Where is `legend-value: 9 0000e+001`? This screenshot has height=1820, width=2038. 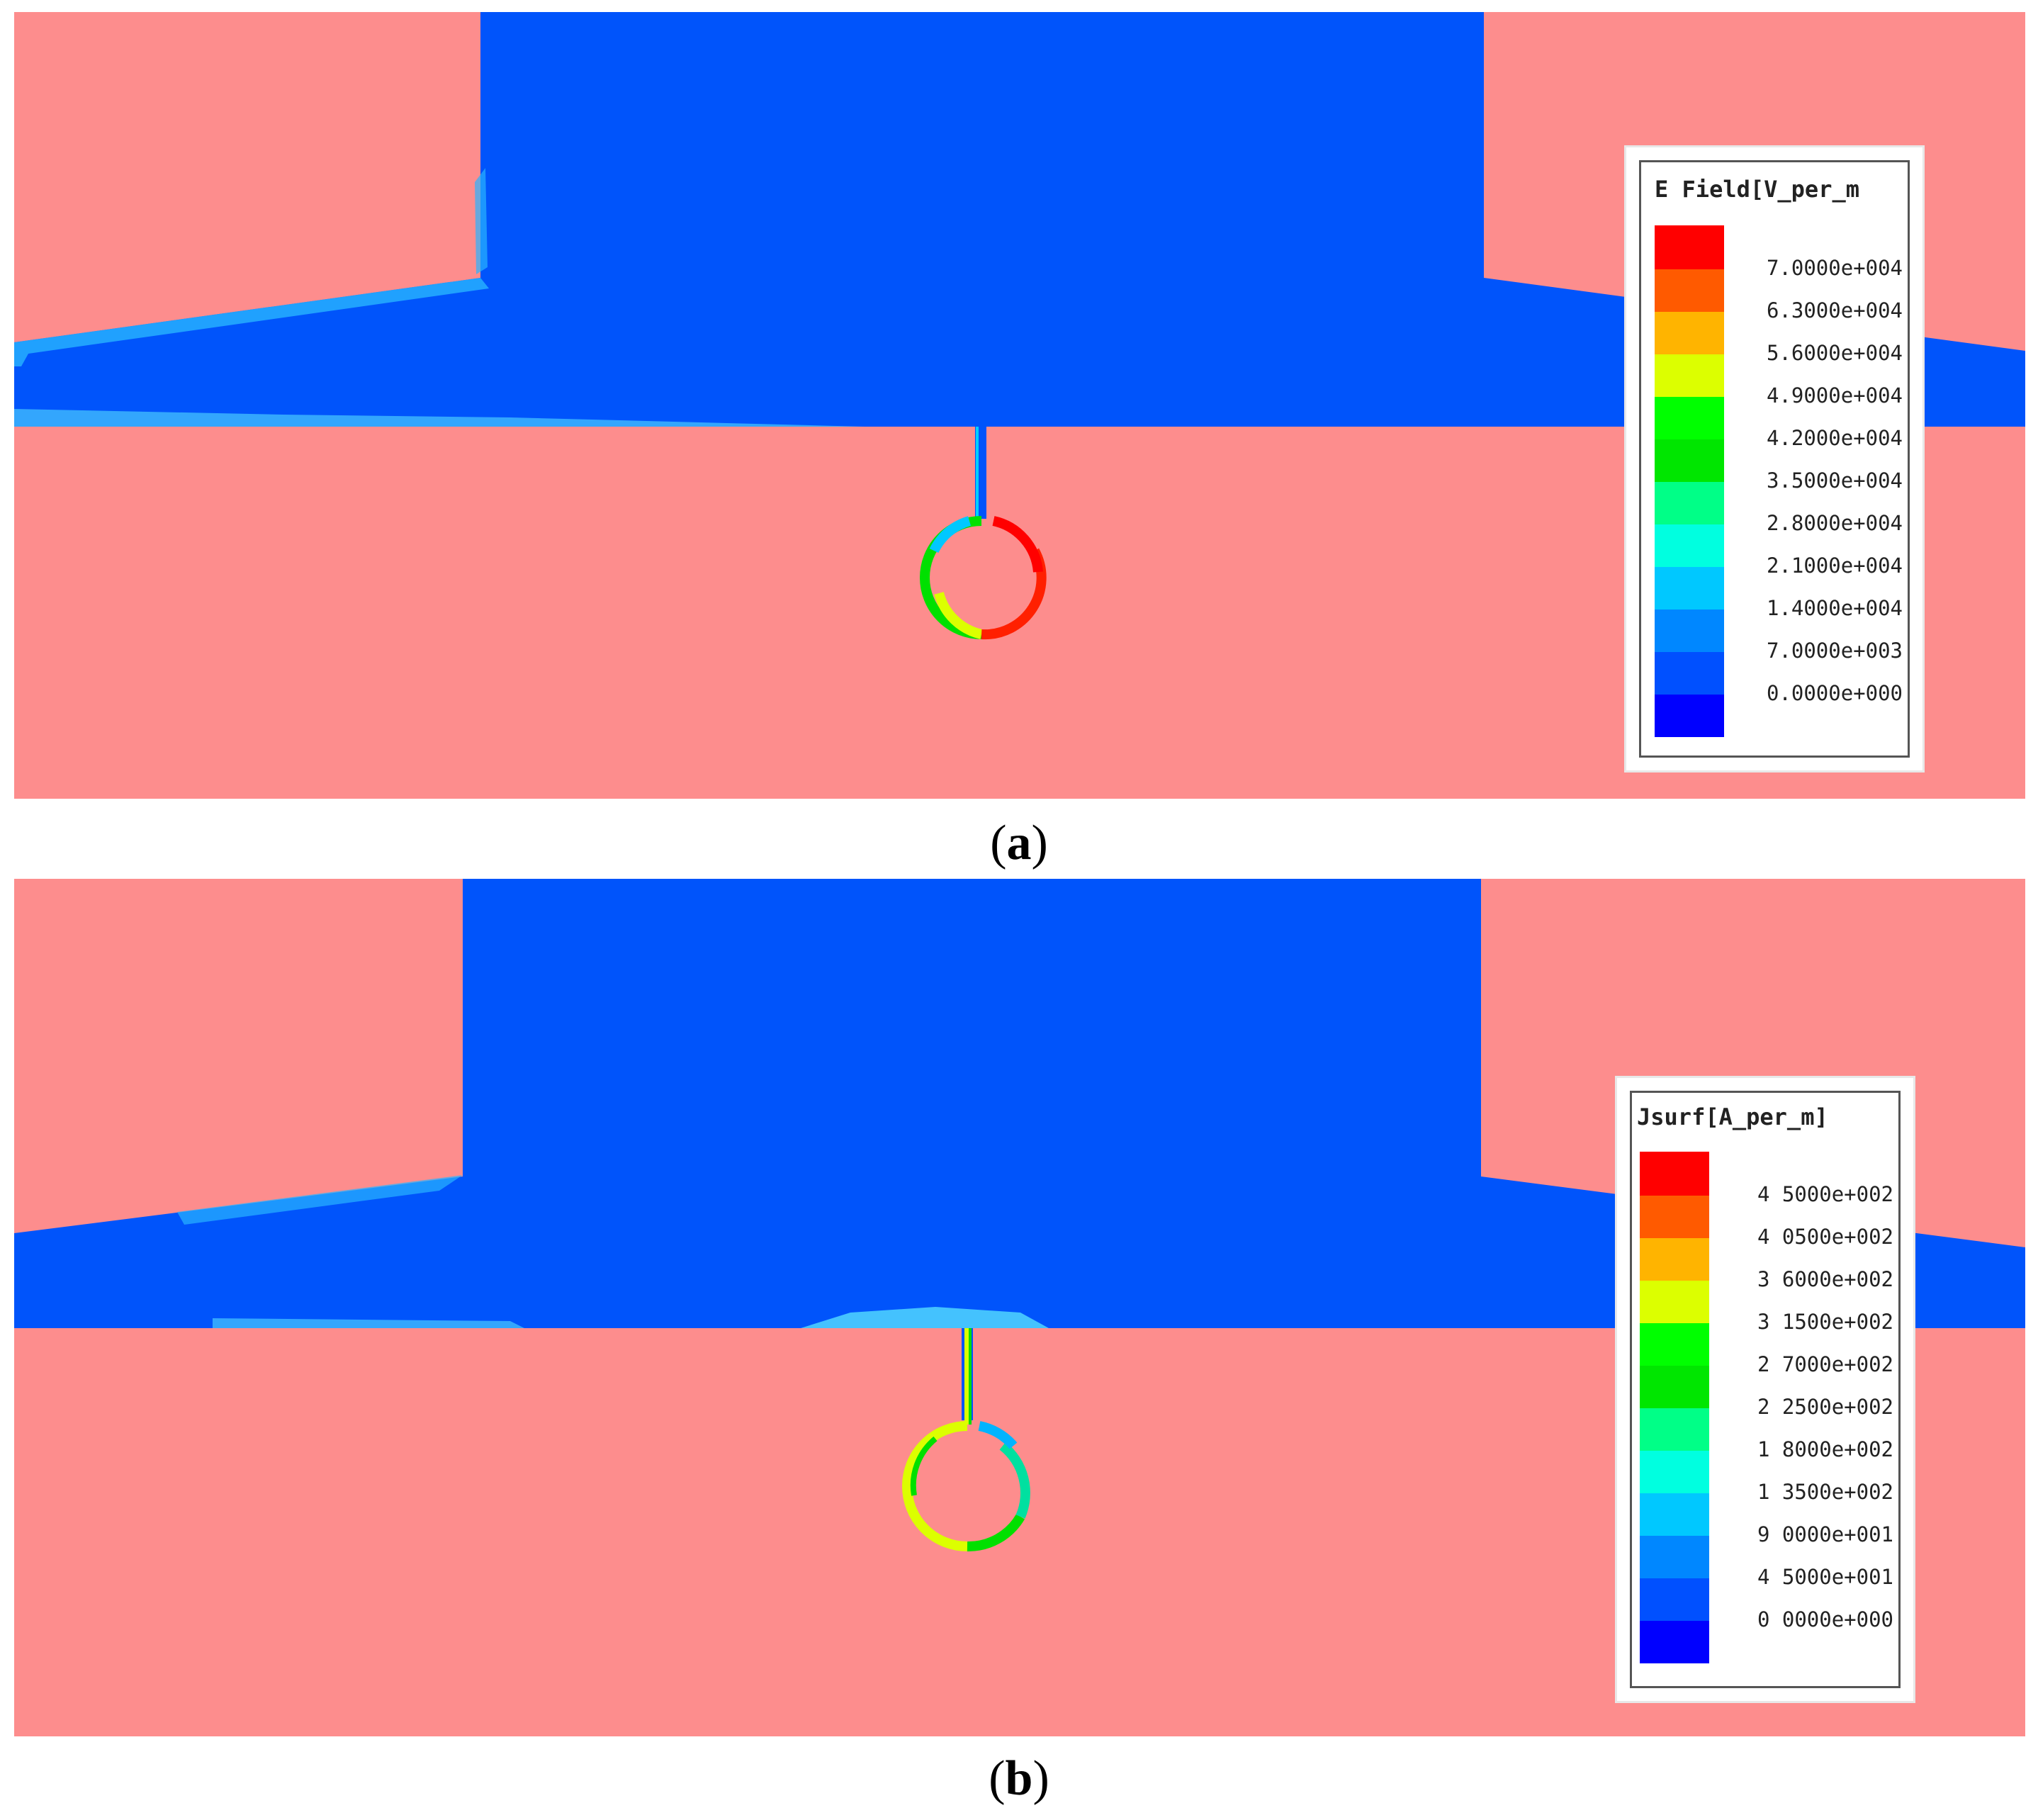 legend-value: 9 0000e+001 is located at coordinates (1825, 1534).